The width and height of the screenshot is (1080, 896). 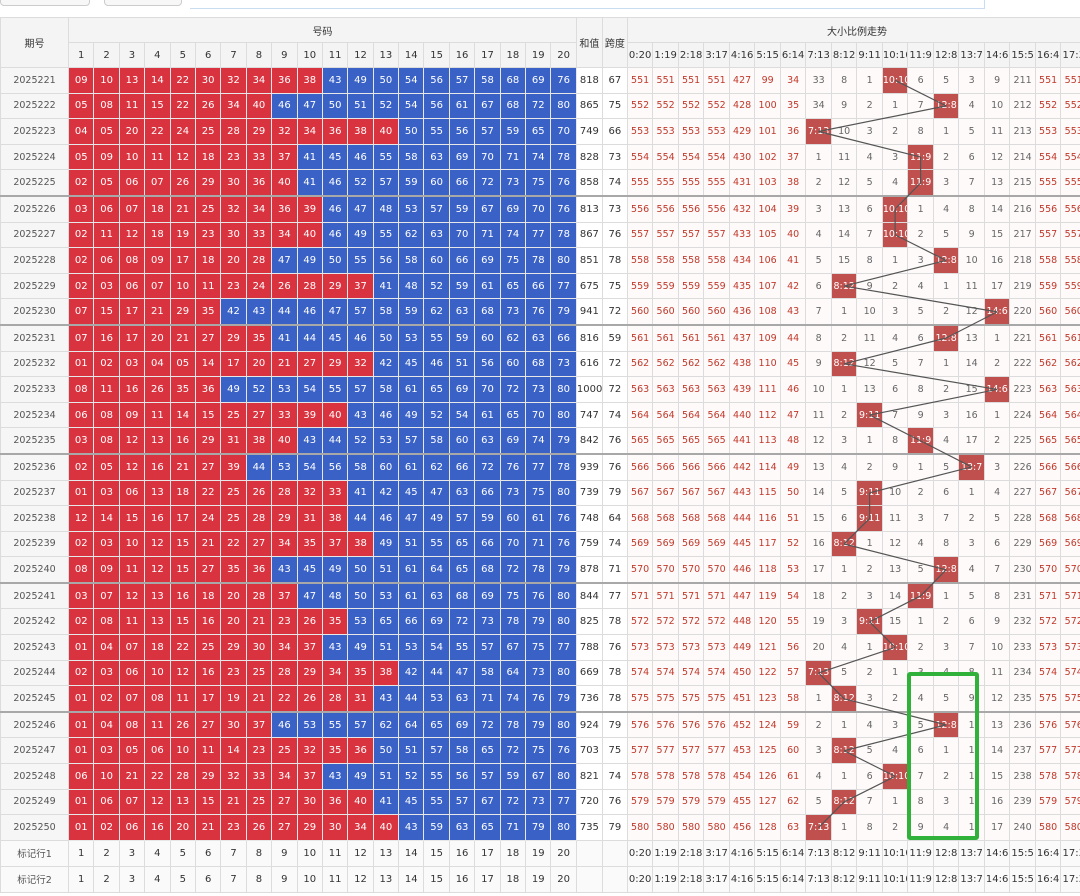 What do you see at coordinates (946, 879) in the screenshot?
I see `footer-trend: 12:8` at bounding box center [946, 879].